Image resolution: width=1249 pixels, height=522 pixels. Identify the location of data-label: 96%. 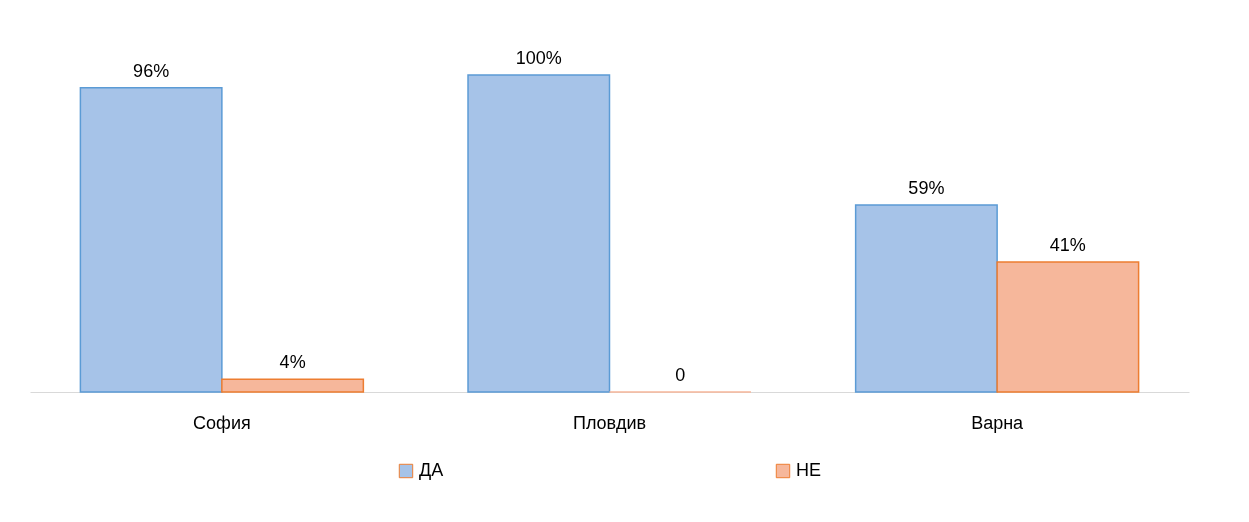
(151, 70).